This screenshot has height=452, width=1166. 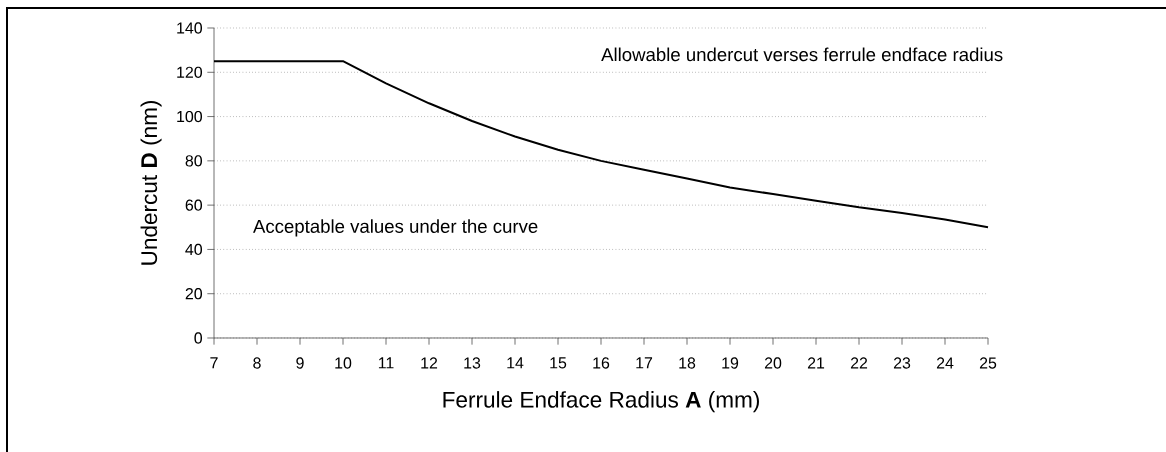 I want to click on x-tick-label: 20, so click(x=773, y=363).